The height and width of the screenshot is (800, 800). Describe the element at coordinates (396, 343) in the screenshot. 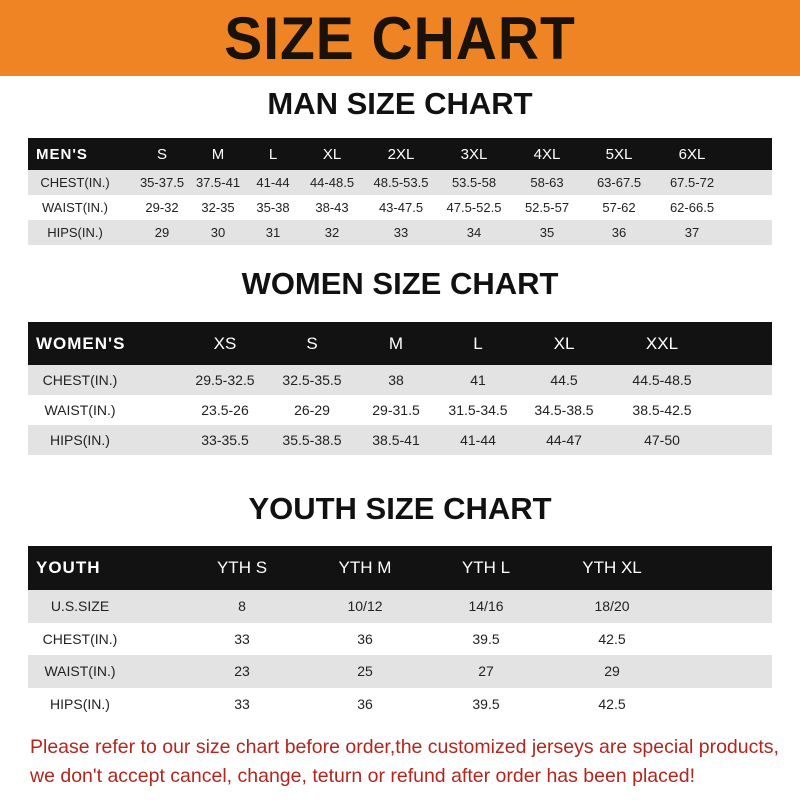

I see `size-header: M` at that location.